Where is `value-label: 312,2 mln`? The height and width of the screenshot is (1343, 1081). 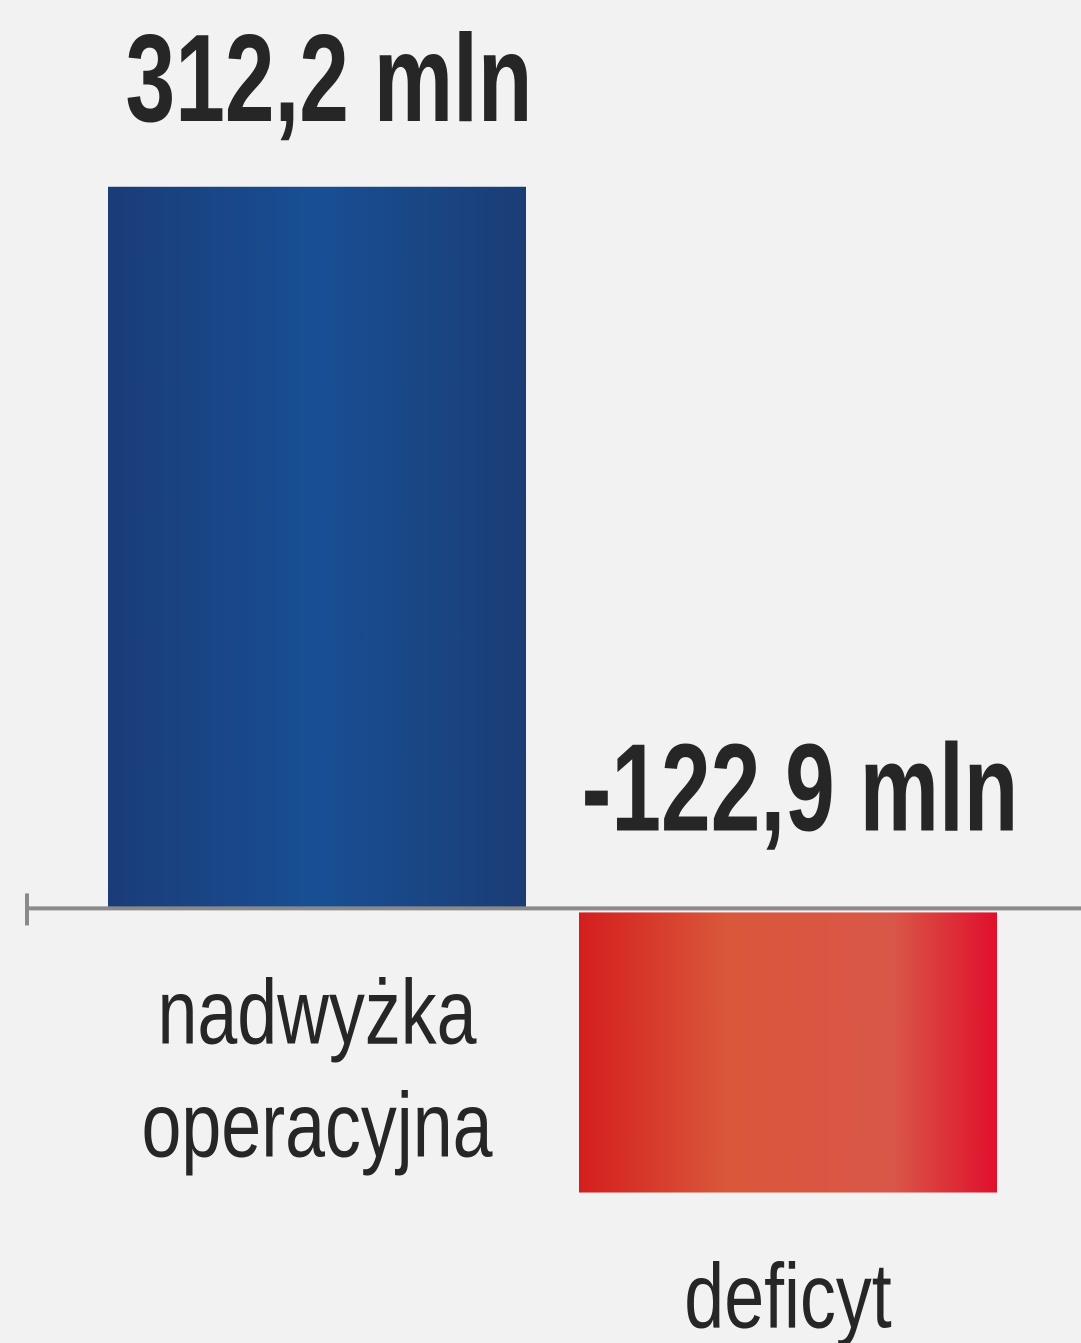 value-label: 312,2 mln is located at coordinates (329, 77).